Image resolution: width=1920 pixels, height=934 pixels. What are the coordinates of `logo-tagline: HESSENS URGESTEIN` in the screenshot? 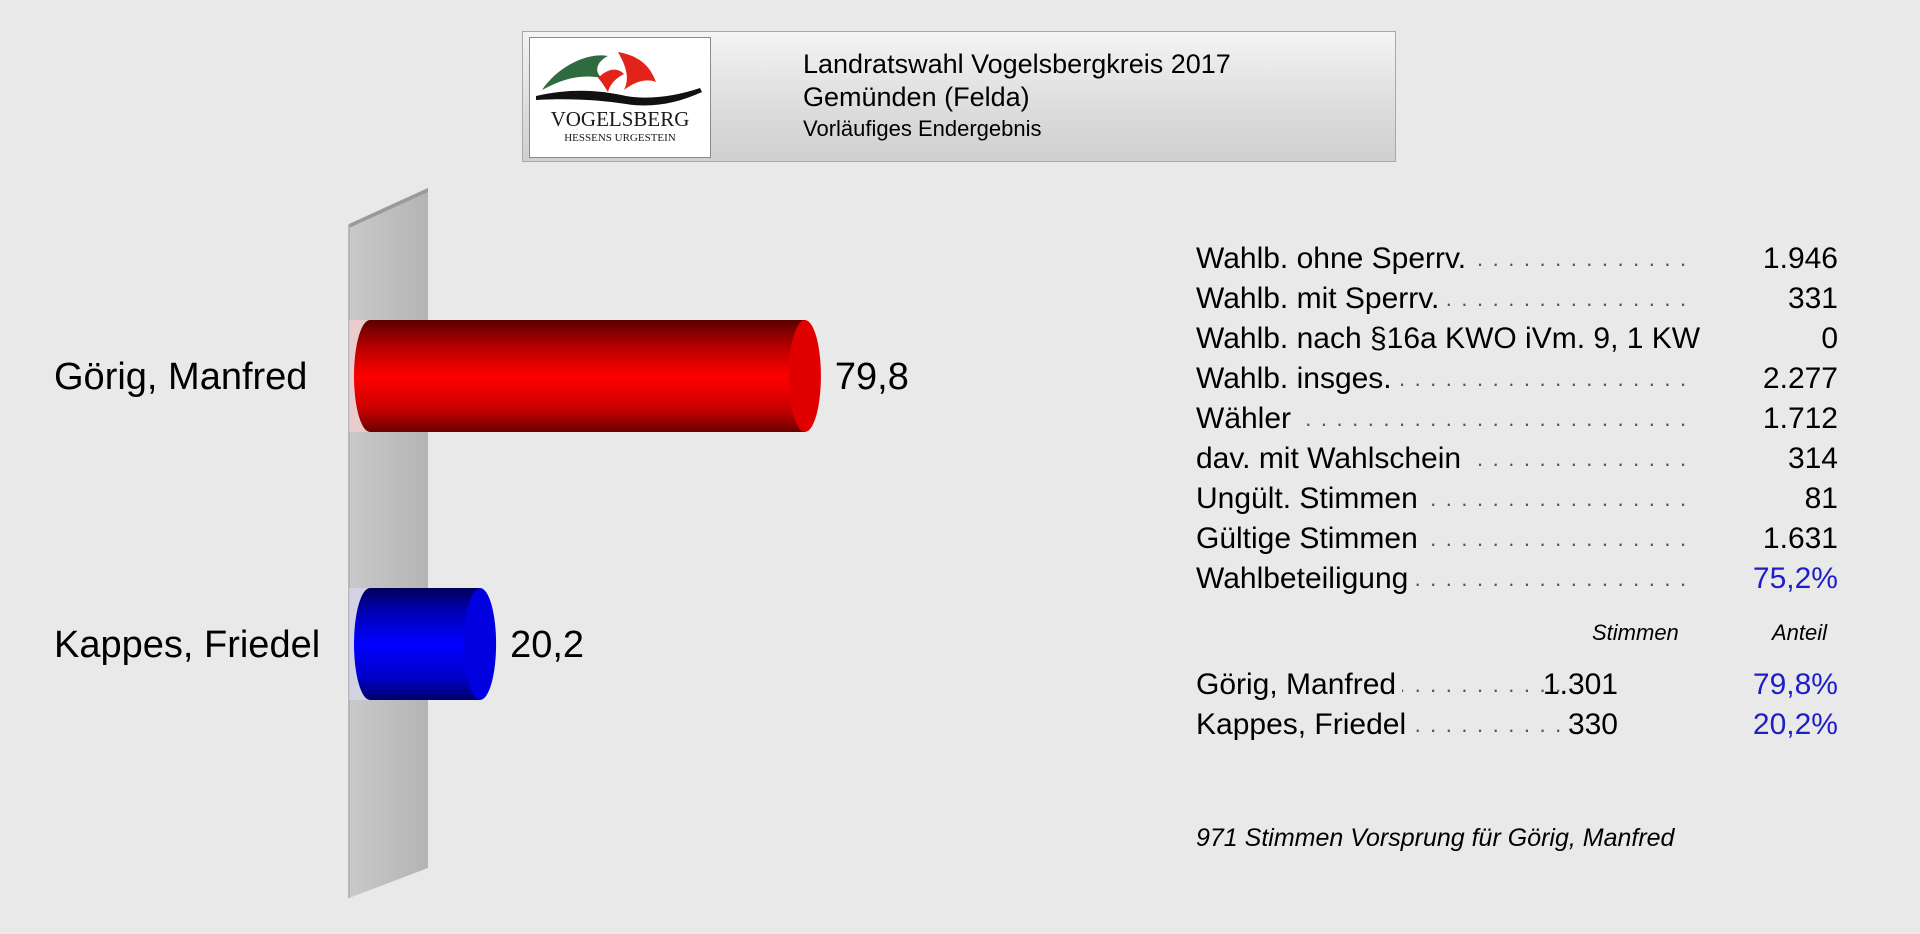 It's located at (620, 138).